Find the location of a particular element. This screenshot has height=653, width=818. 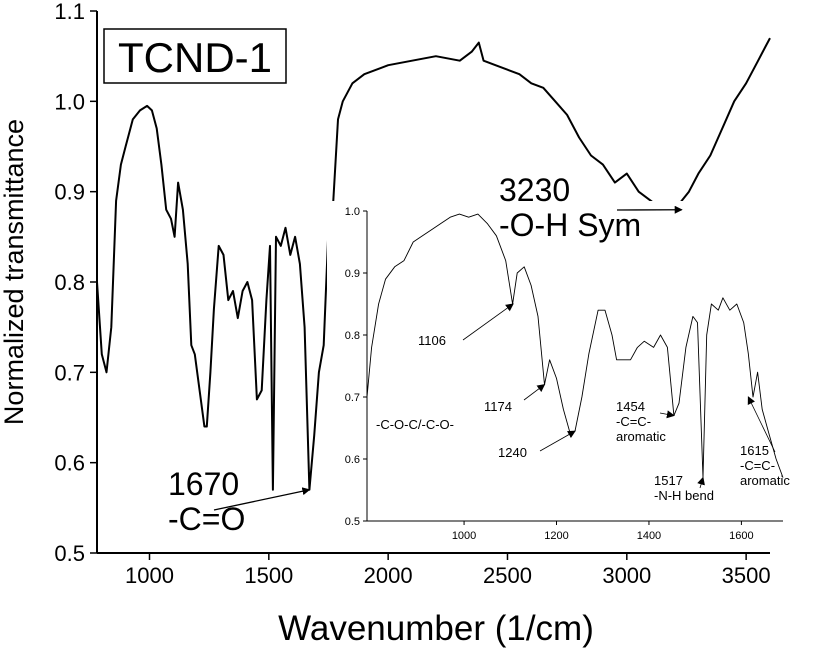

inset-y-tick-label: 0.8 is located at coordinates (352, 336).